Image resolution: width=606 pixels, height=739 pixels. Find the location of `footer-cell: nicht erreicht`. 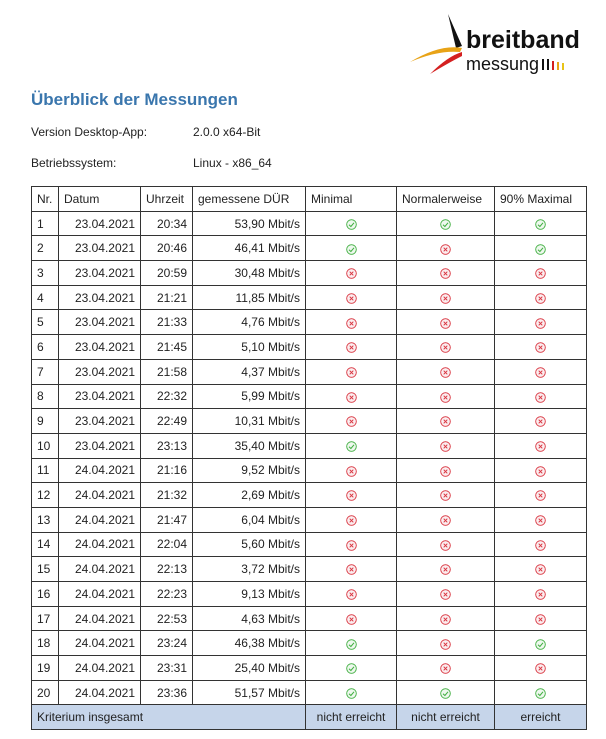

footer-cell: nicht erreicht is located at coordinates (445, 717).